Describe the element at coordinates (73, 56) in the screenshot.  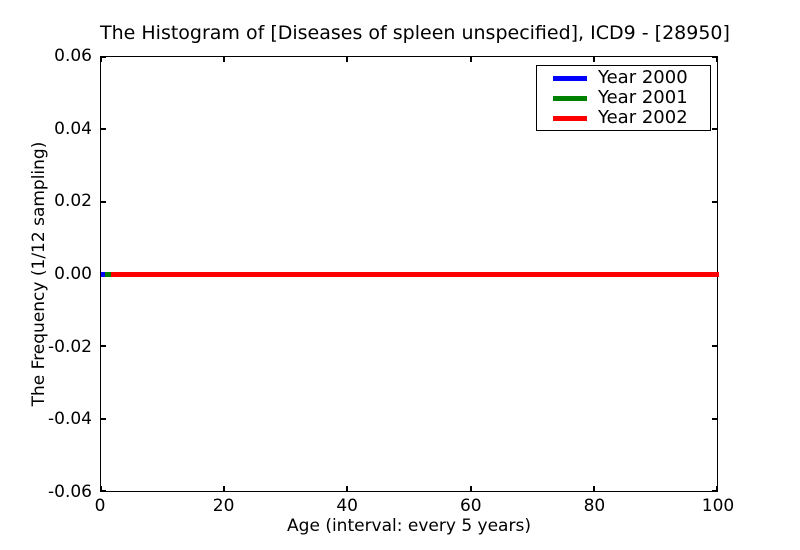
I see `y-tick-label: 0.06` at that location.